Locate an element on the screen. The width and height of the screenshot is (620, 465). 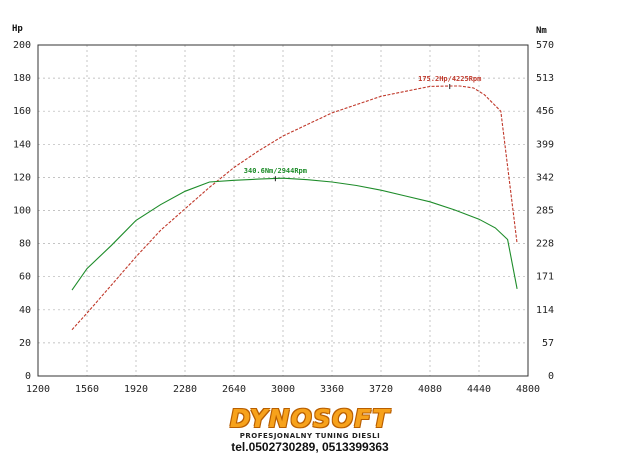
peak-power-label: 175.2Hp/4225Rpm is located at coordinates (449, 79).